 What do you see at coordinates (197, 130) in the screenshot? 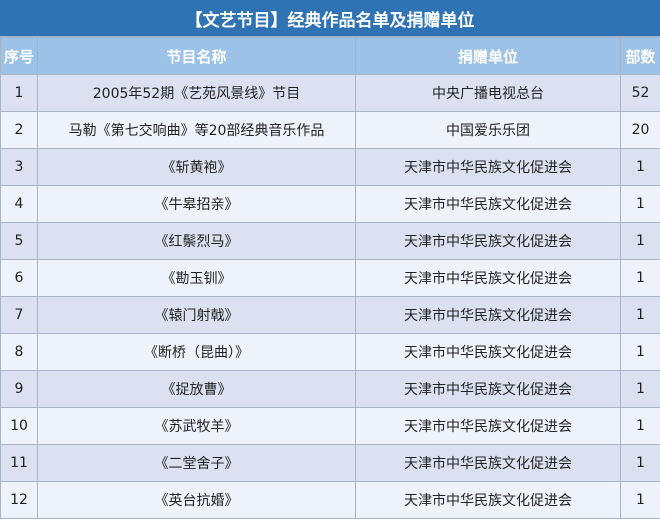
I see `cell-program-name: 马勒《第七交响曲》等20部经典音乐作品` at bounding box center [197, 130].